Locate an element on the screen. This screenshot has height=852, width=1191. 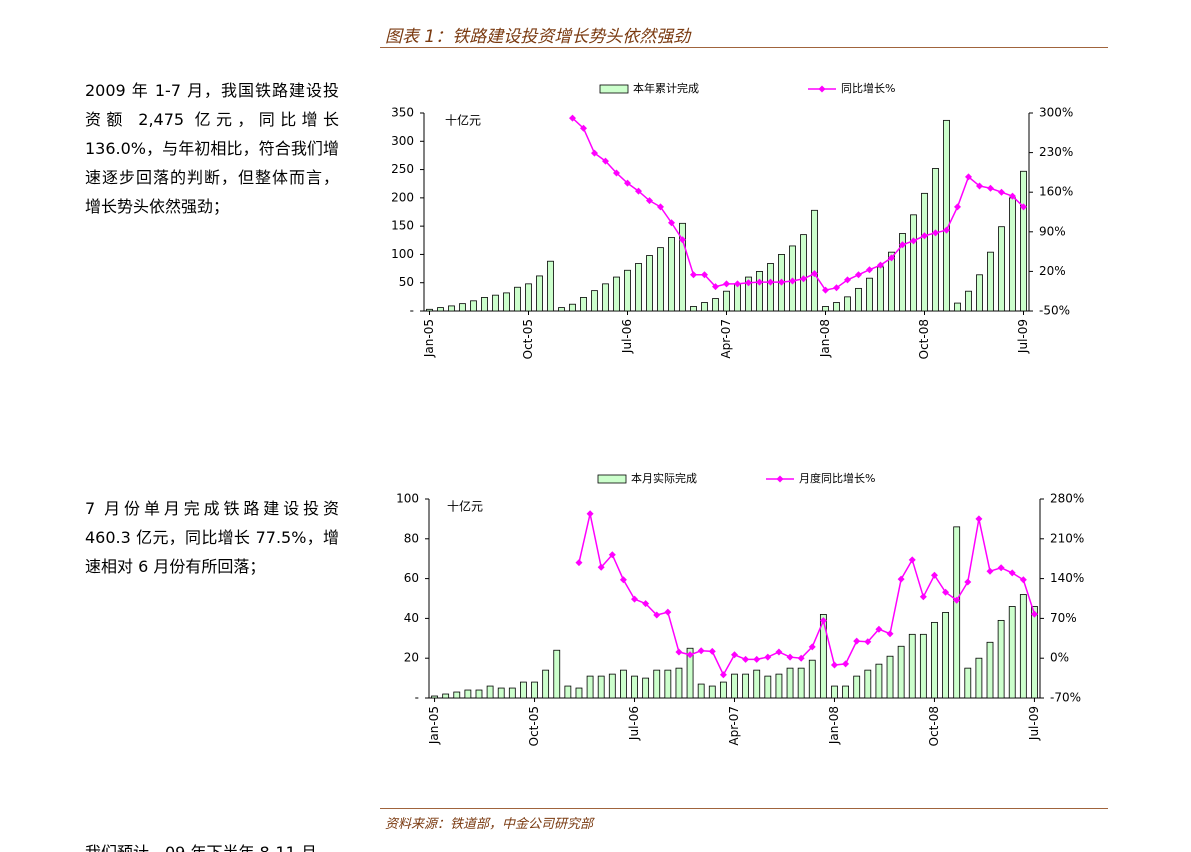
x-tick-label: Apr-07 is located at coordinates (726, 339).